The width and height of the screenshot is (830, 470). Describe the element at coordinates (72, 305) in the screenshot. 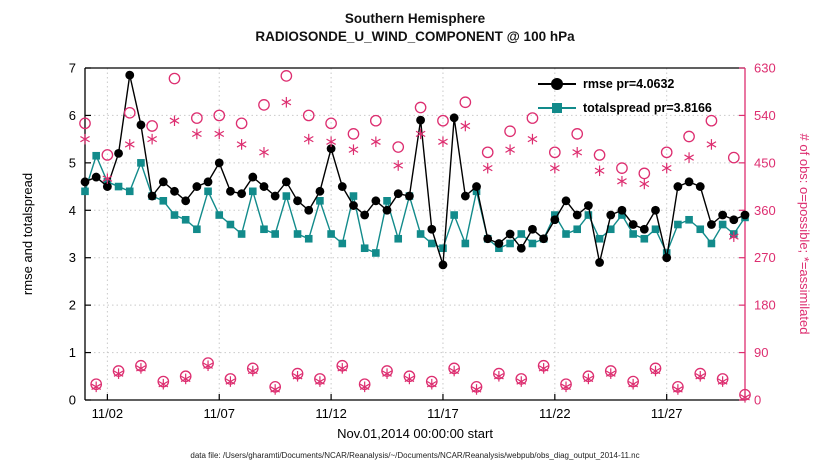

I see `svg-text: 2` at that location.